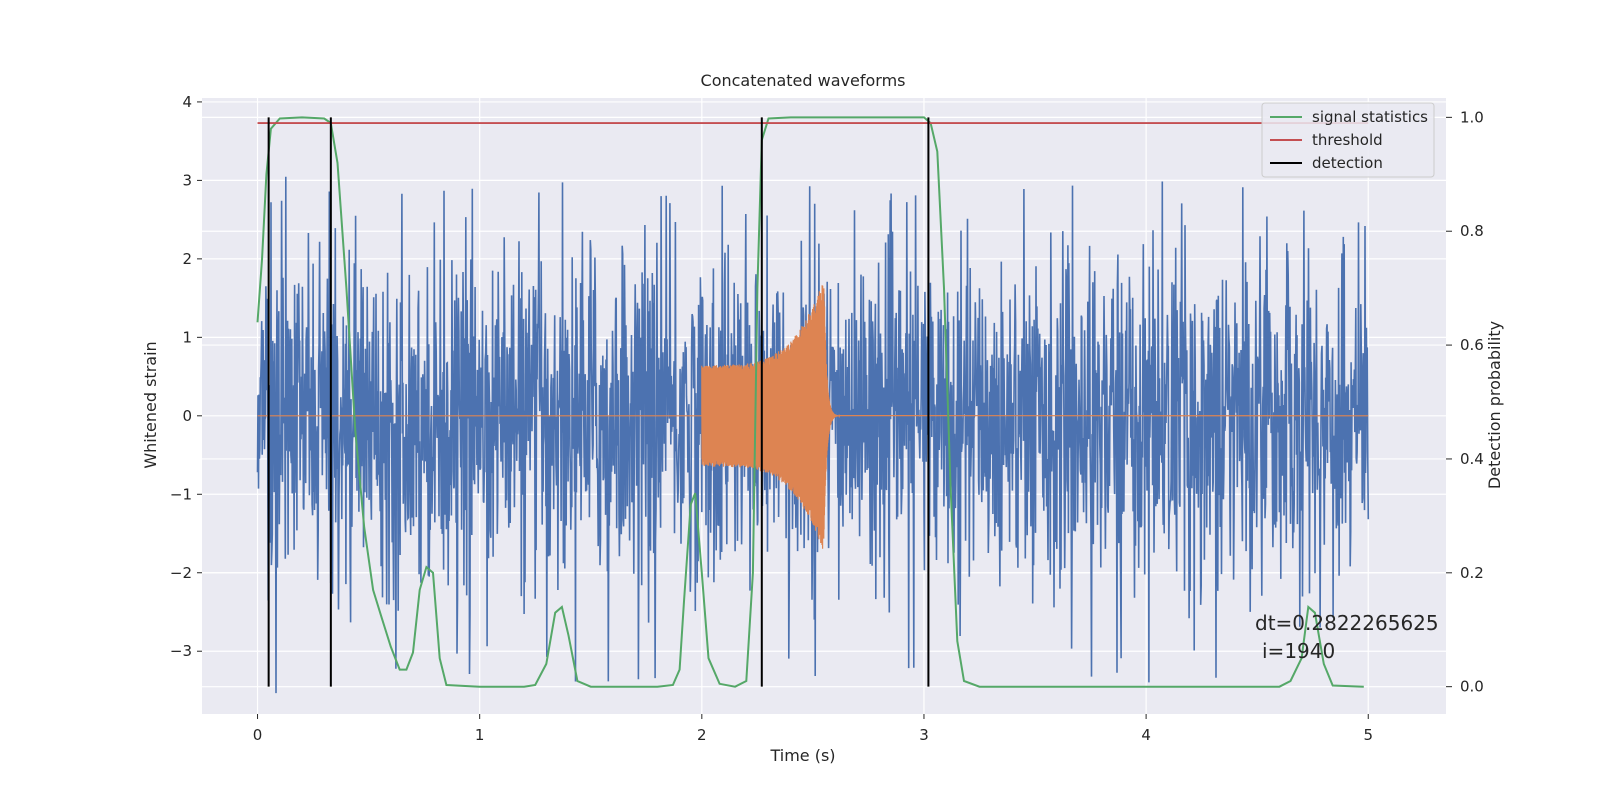  Describe the element at coordinates (150, 404) in the screenshot. I see `y-axis-label: Whitened strain` at that location.